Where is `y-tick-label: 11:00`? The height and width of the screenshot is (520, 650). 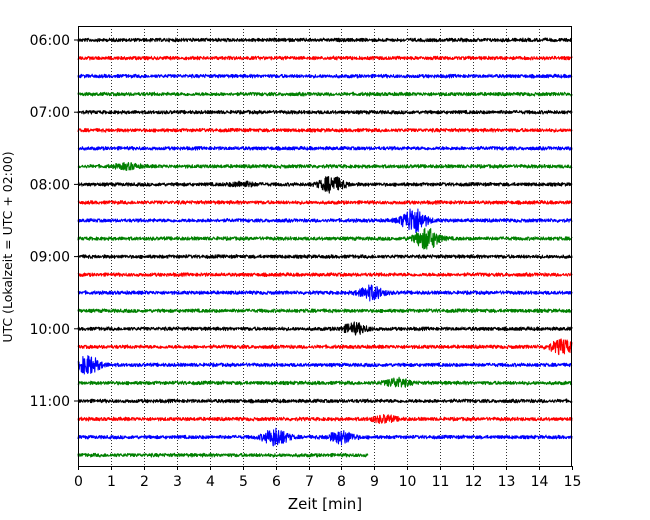
y-tick-label: 11:00 is located at coordinates (50, 402).